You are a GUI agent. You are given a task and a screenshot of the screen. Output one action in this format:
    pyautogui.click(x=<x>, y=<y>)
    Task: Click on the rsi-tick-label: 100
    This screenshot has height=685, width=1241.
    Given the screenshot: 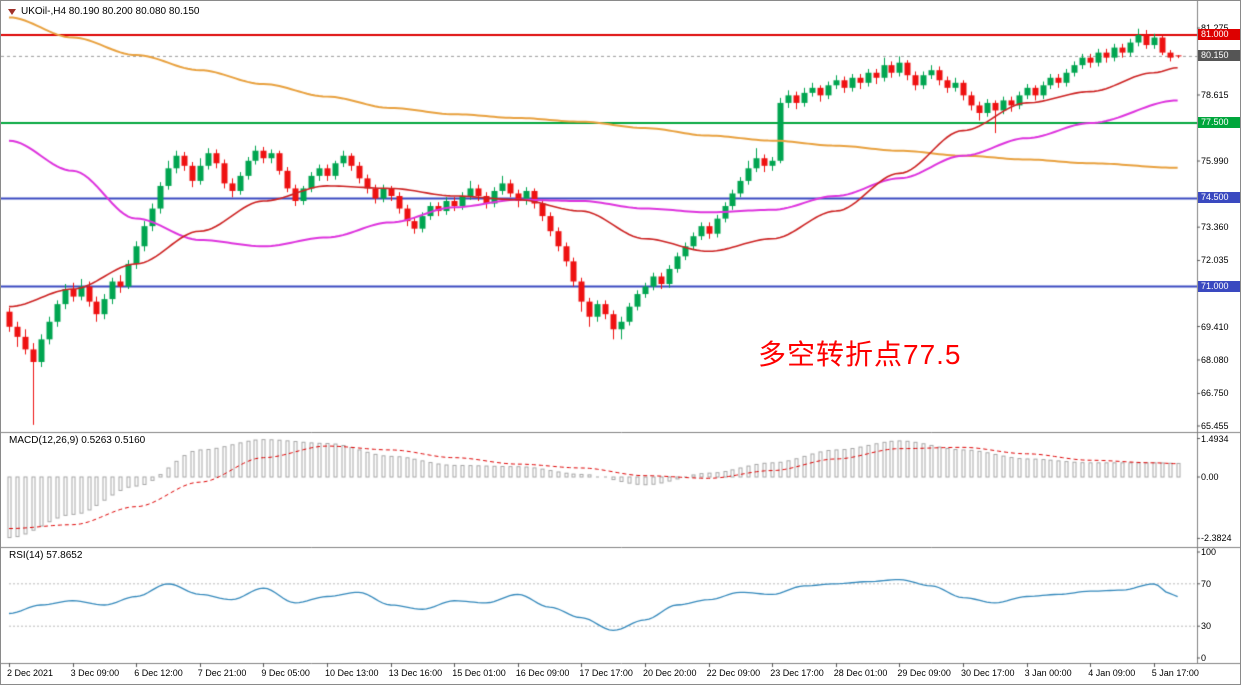 What is the action you would take?
    pyautogui.click(x=1209, y=552)
    